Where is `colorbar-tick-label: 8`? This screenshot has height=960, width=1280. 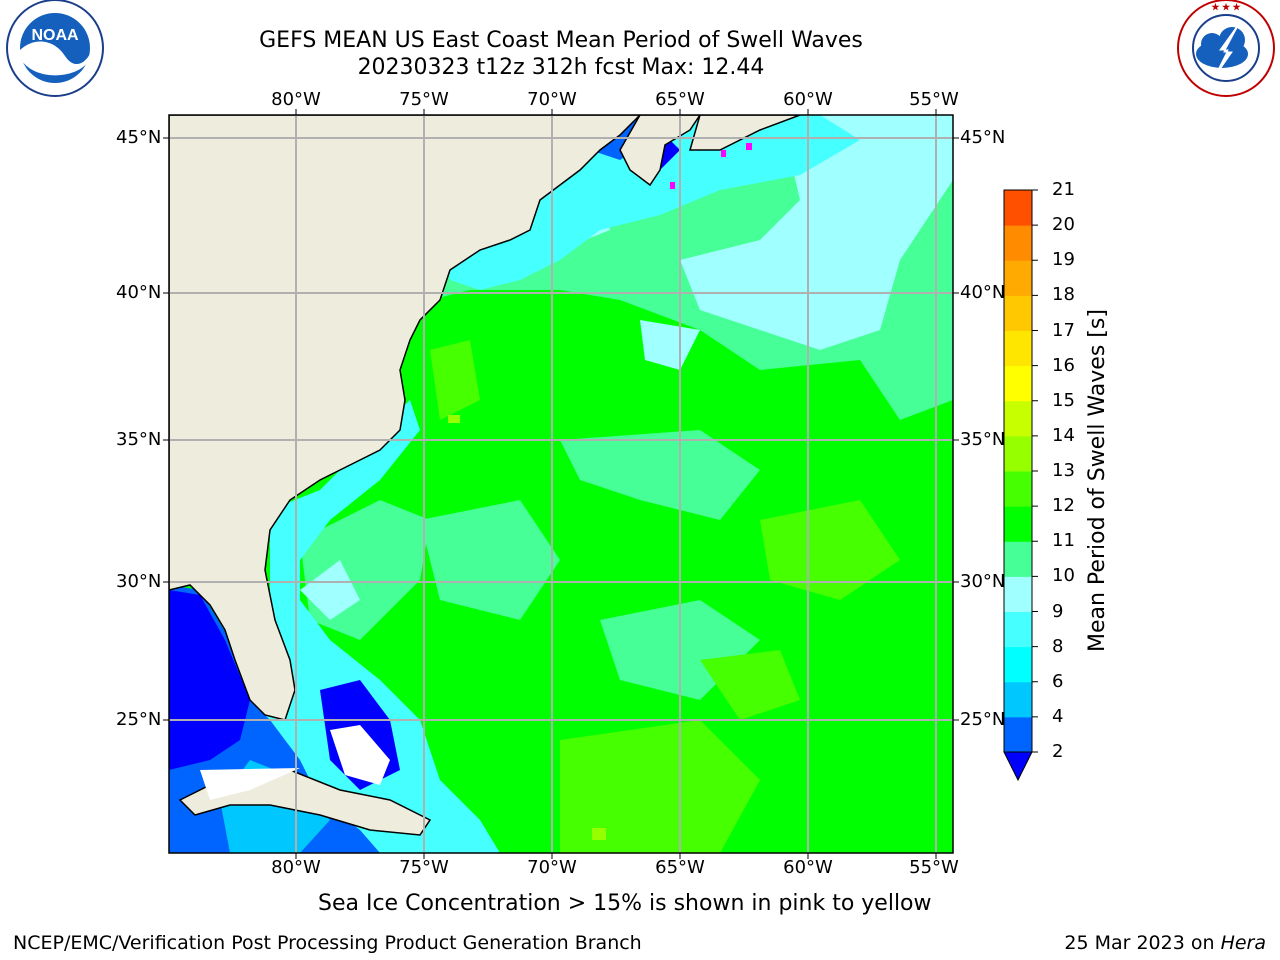 colorbar-tick-label: 8 is located at coordinates (1058, 646).